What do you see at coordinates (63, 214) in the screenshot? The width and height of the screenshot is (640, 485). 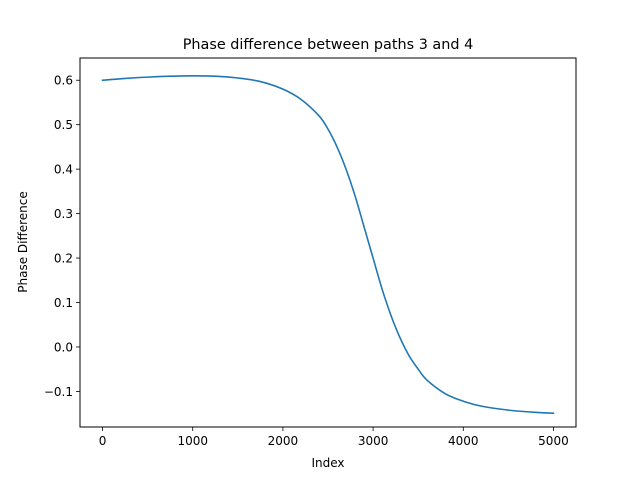 I see `y-tick-label: 0.3` at bounding box center [63, 214].